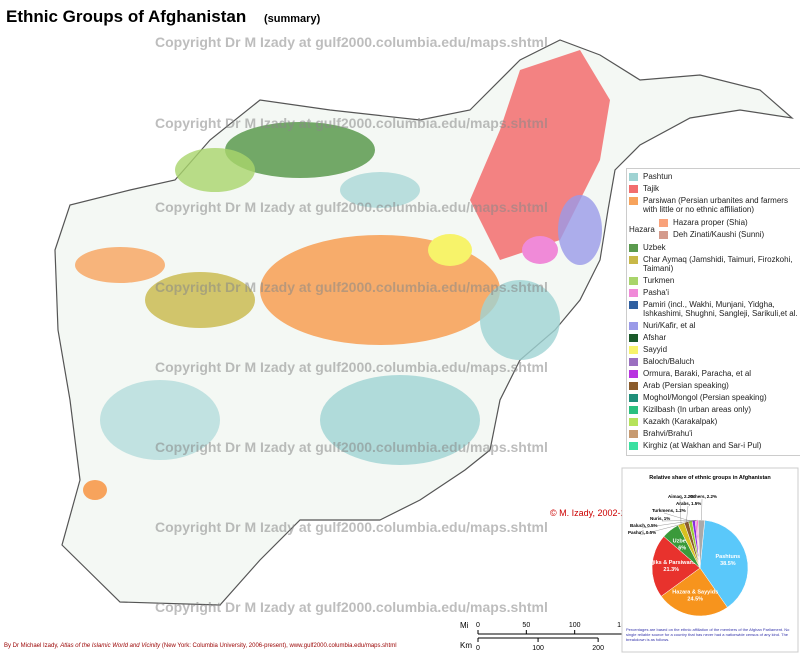 Image resolution: width=800 pixels, height=656 pixels. I want to click on pie-label-name: Nuris,, so click(656, 518).